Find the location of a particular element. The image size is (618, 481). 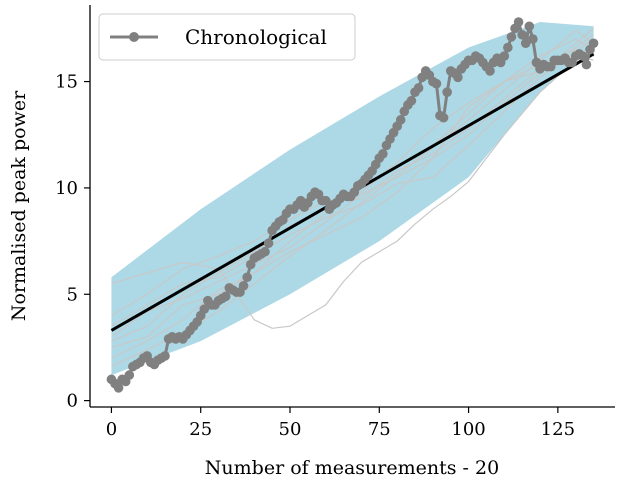

y-tick-label: 15 is located at coordinates (66, 82).